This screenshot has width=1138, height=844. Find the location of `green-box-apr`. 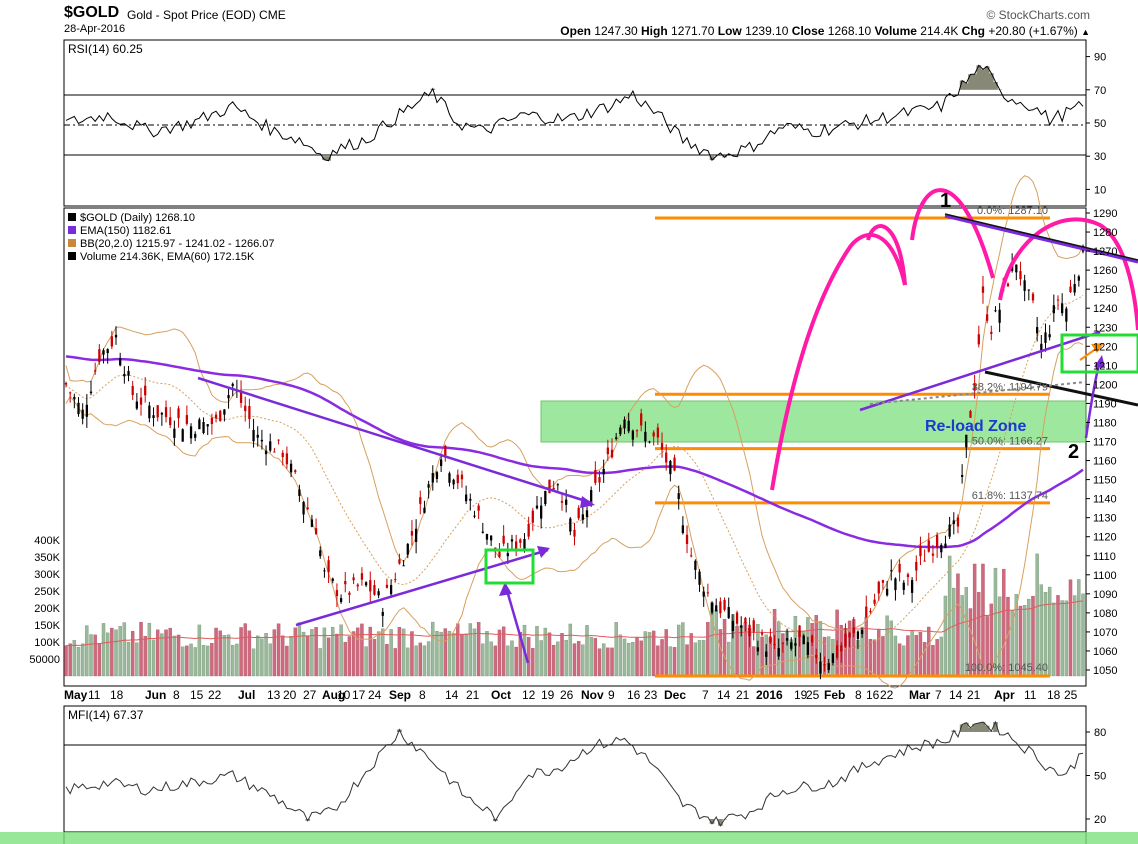

green-box-apr is located at coordinates (1099, 353).